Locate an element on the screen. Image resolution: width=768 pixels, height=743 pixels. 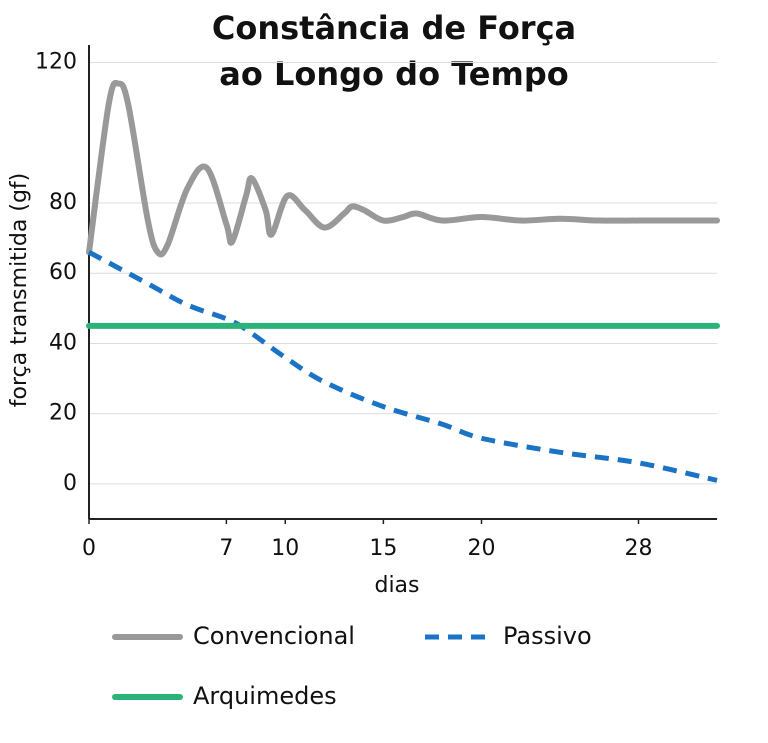
x-axis-label: dias is located at coordinates (396, 585).